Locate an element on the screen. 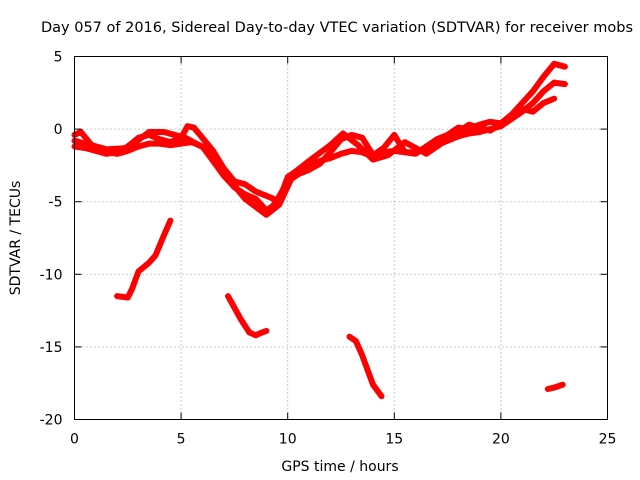 The width and height of the screenshot is (640, 480). y-tick-label: 0 is located at coordinates (58, 130).